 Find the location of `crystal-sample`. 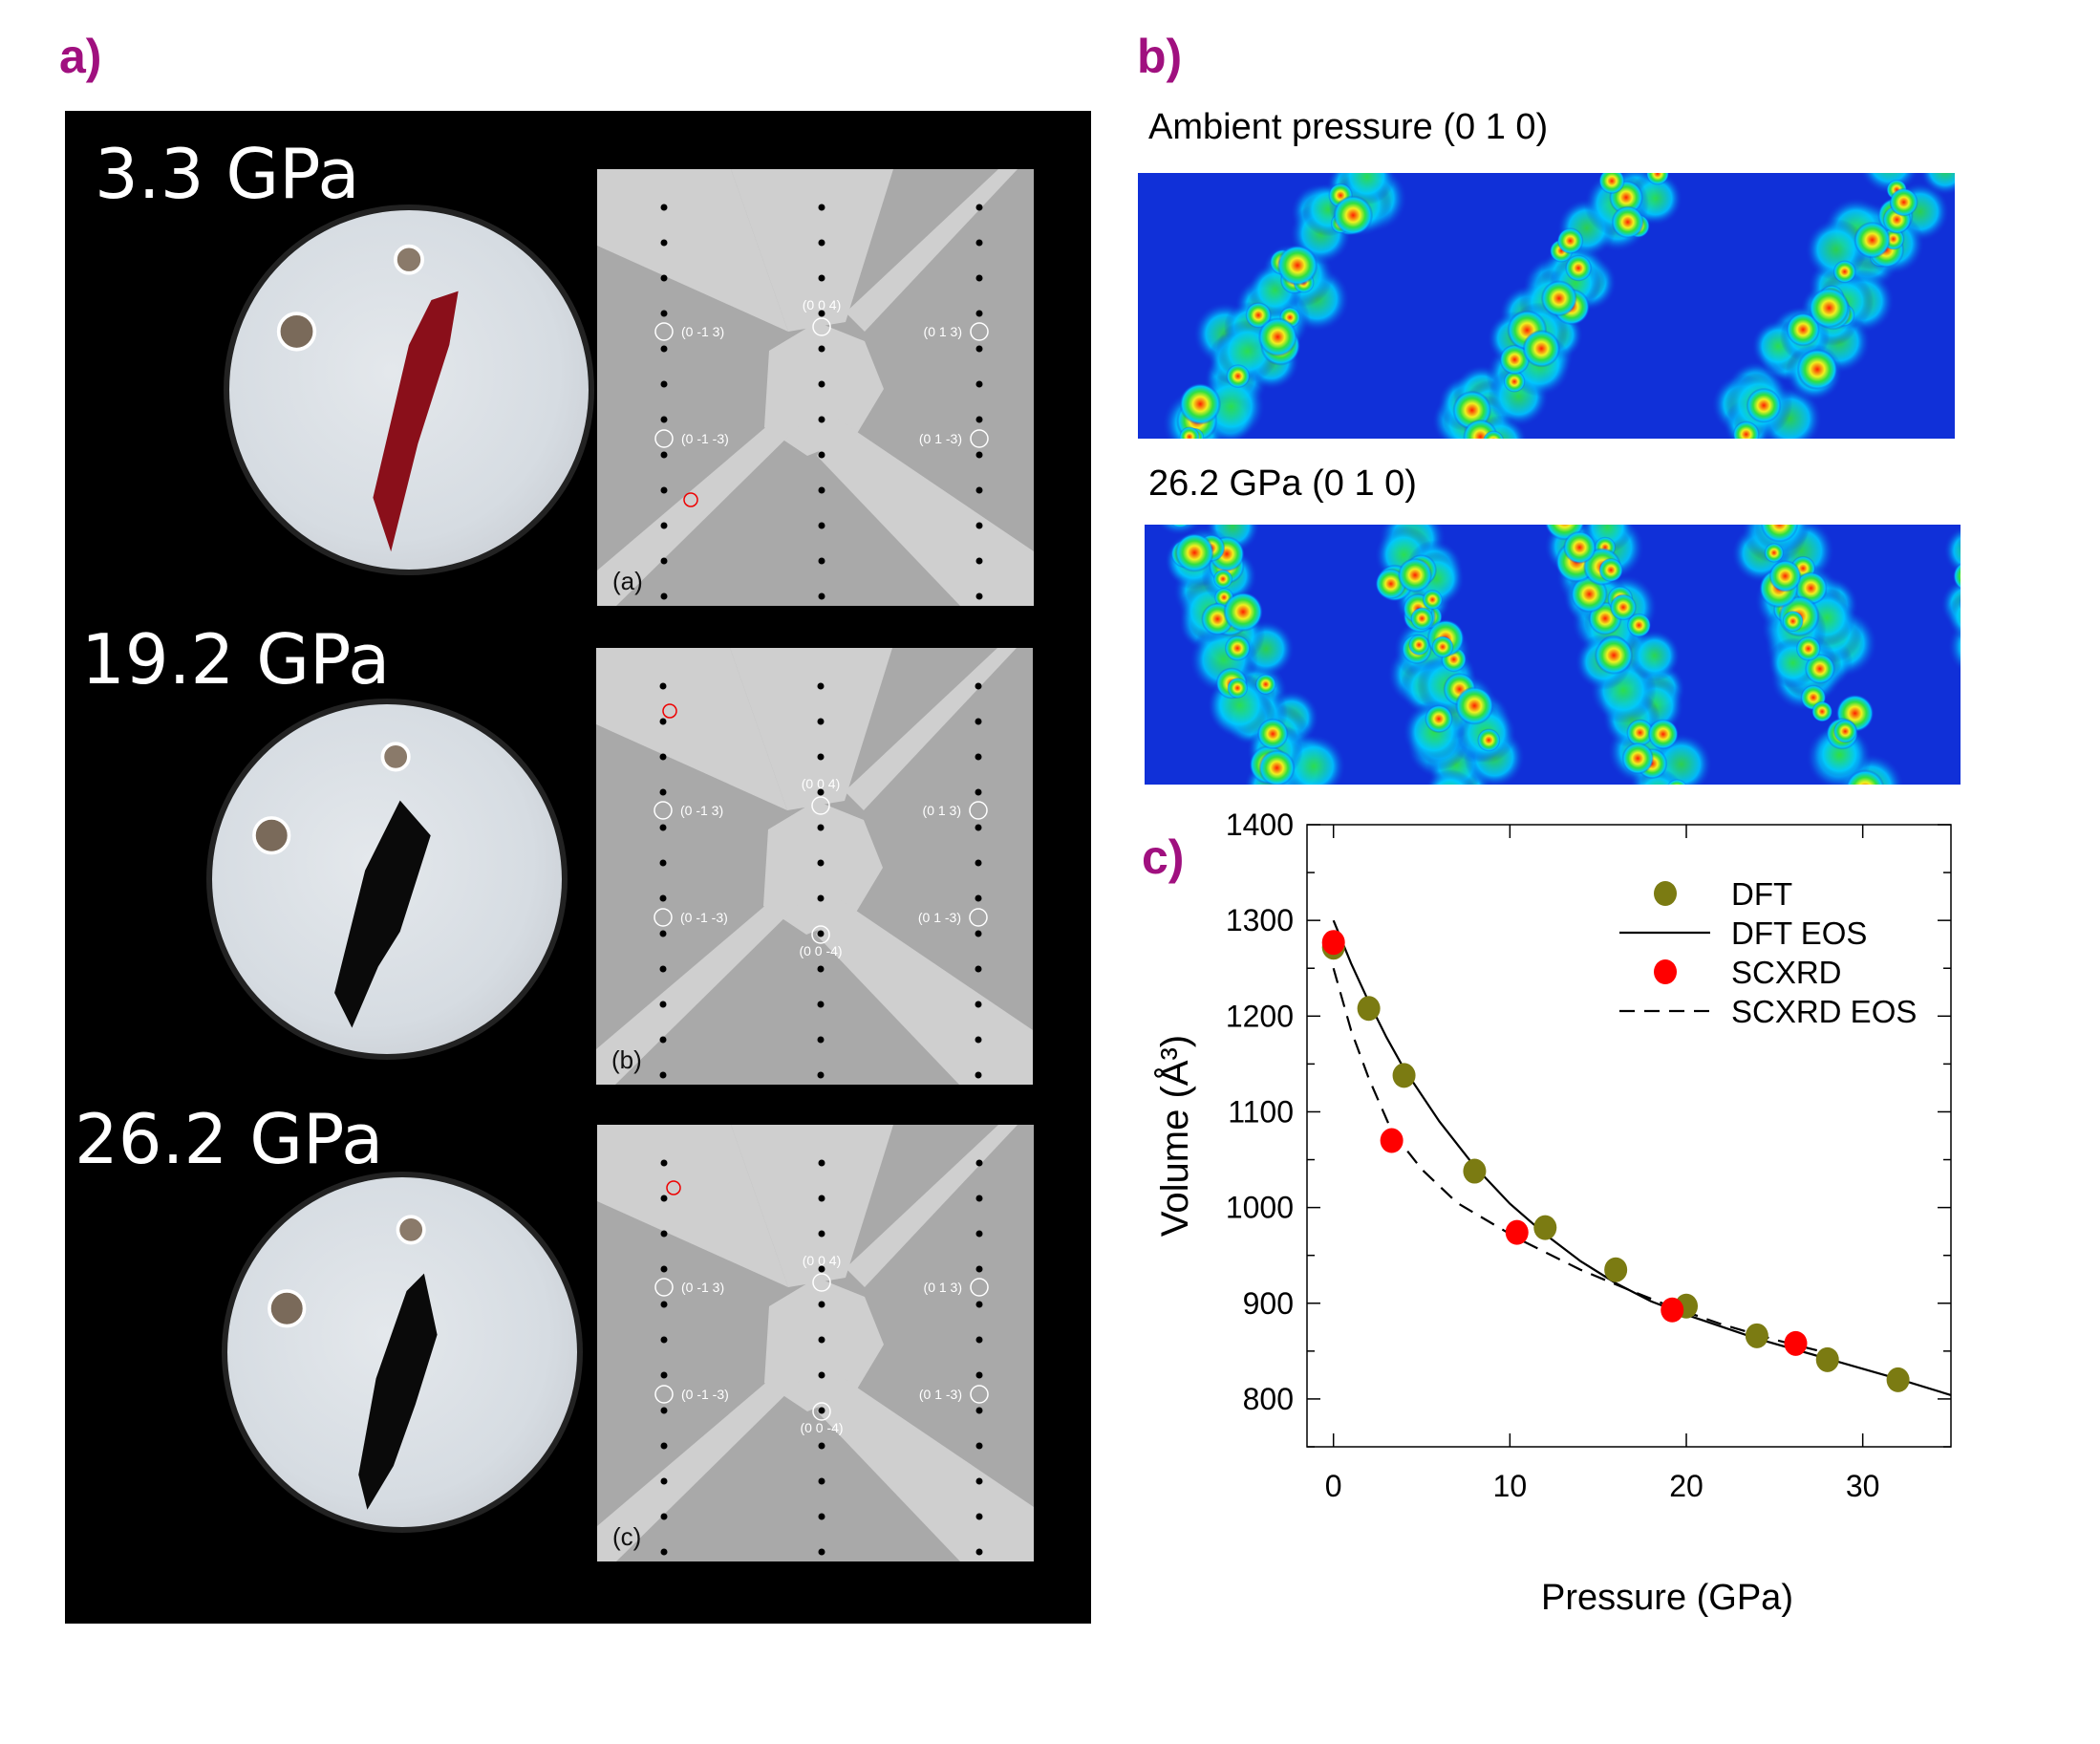

crystal-sample is located at coordinates (367, 398).